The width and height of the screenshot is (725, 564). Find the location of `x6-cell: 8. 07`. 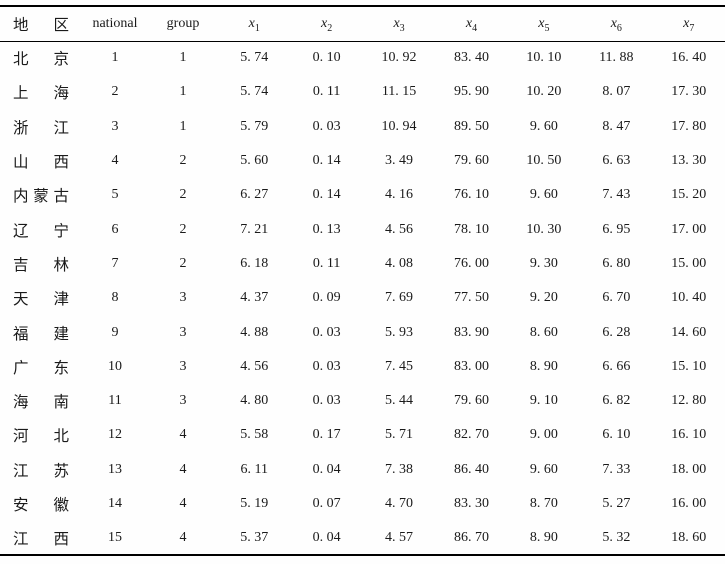

x6-cell: 8. 07 is located at coordinates (616, 92).